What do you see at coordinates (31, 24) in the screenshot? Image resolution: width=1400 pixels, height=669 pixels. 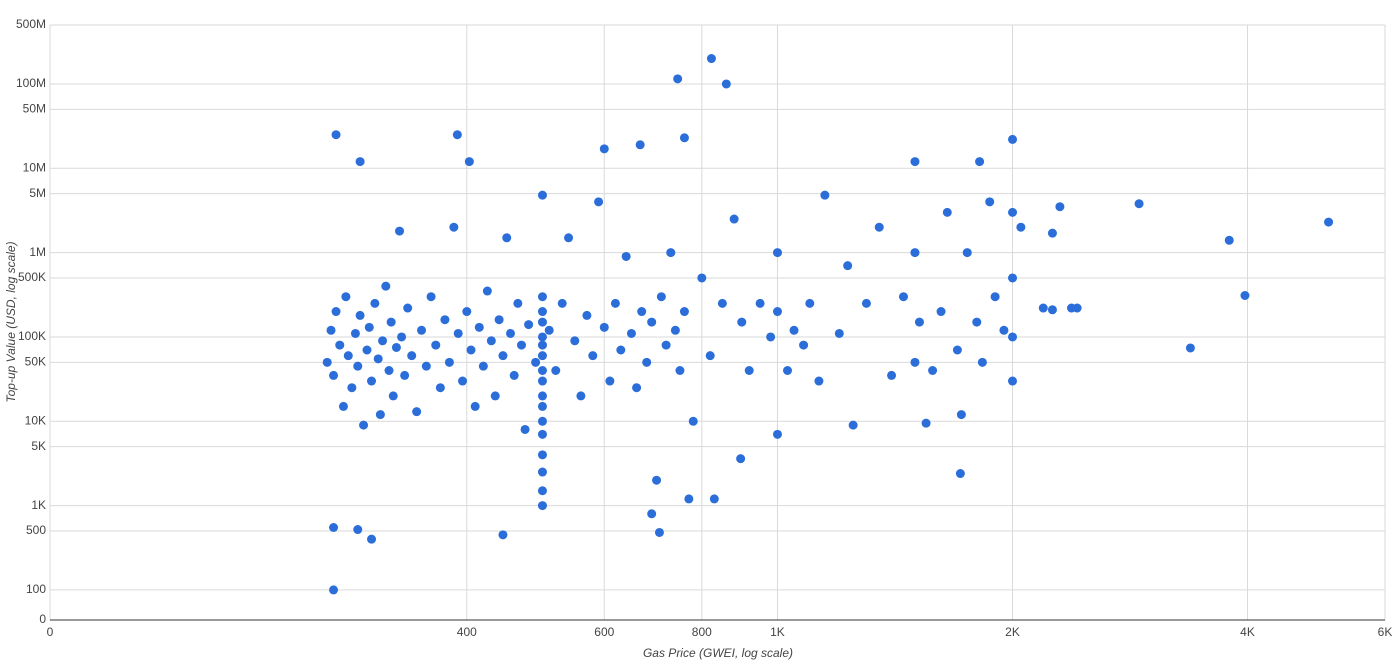 I see `y-tick-label: 500M` at bounding box center [31, 24].